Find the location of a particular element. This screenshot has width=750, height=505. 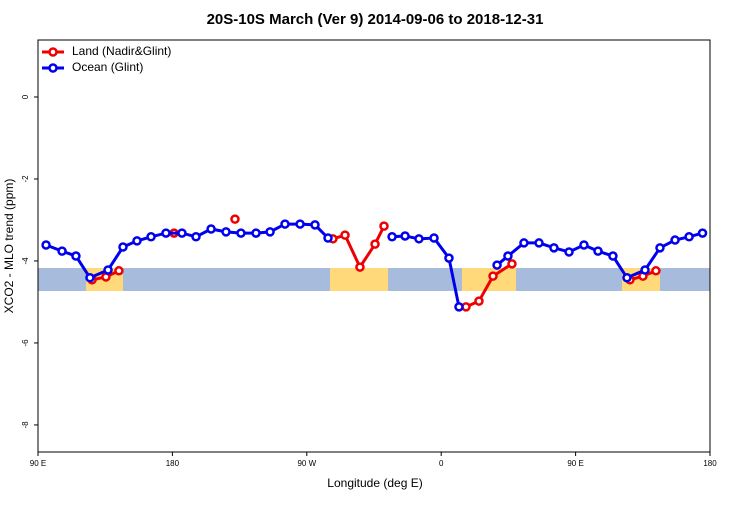

y-tick-label: -6 is located at coordinates (25, 343).